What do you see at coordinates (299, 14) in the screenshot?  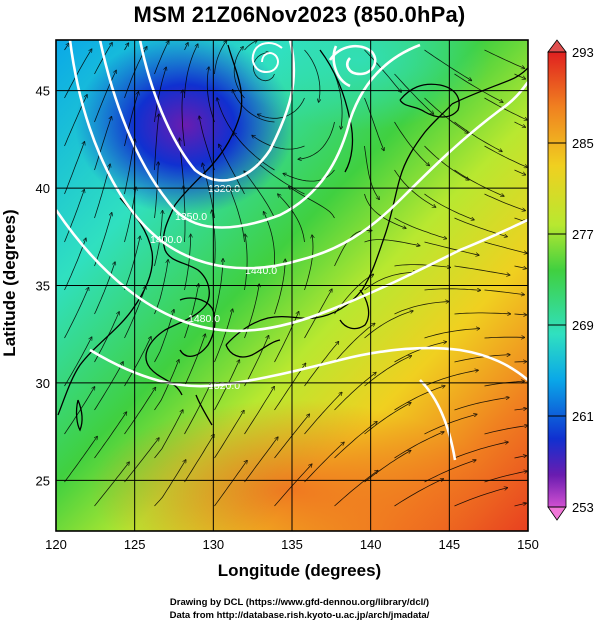 I see `chart-title: MSM 21Z06Nov2023 (850.0hPa)` at bounding box center [299, 14].